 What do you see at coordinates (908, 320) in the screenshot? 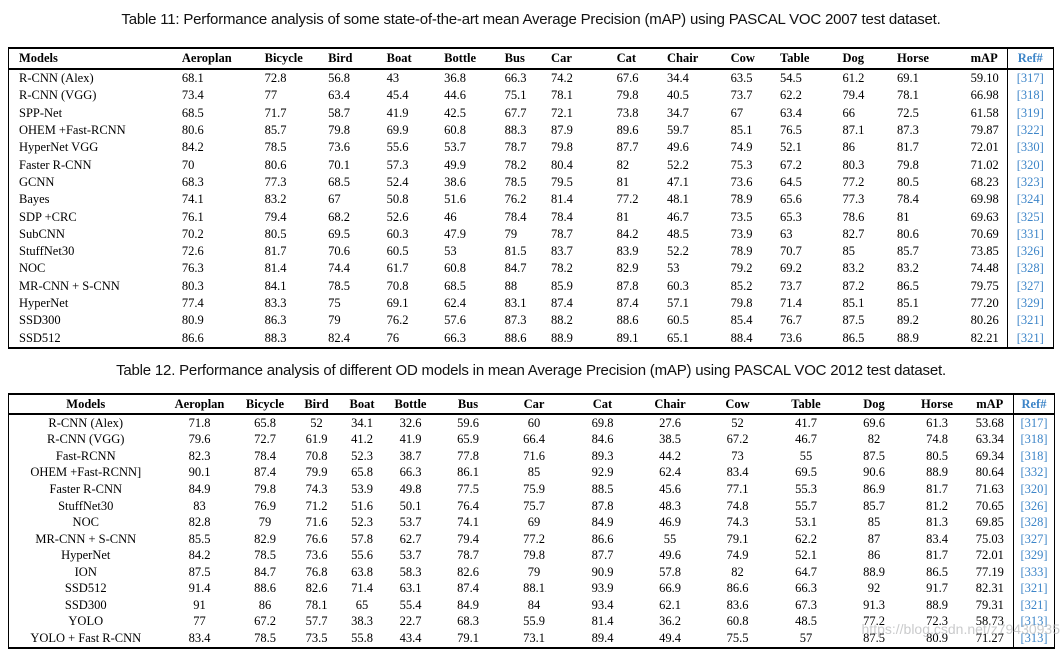
I see `ap-value-cell: 89.2` at bounding box center [908, 320].